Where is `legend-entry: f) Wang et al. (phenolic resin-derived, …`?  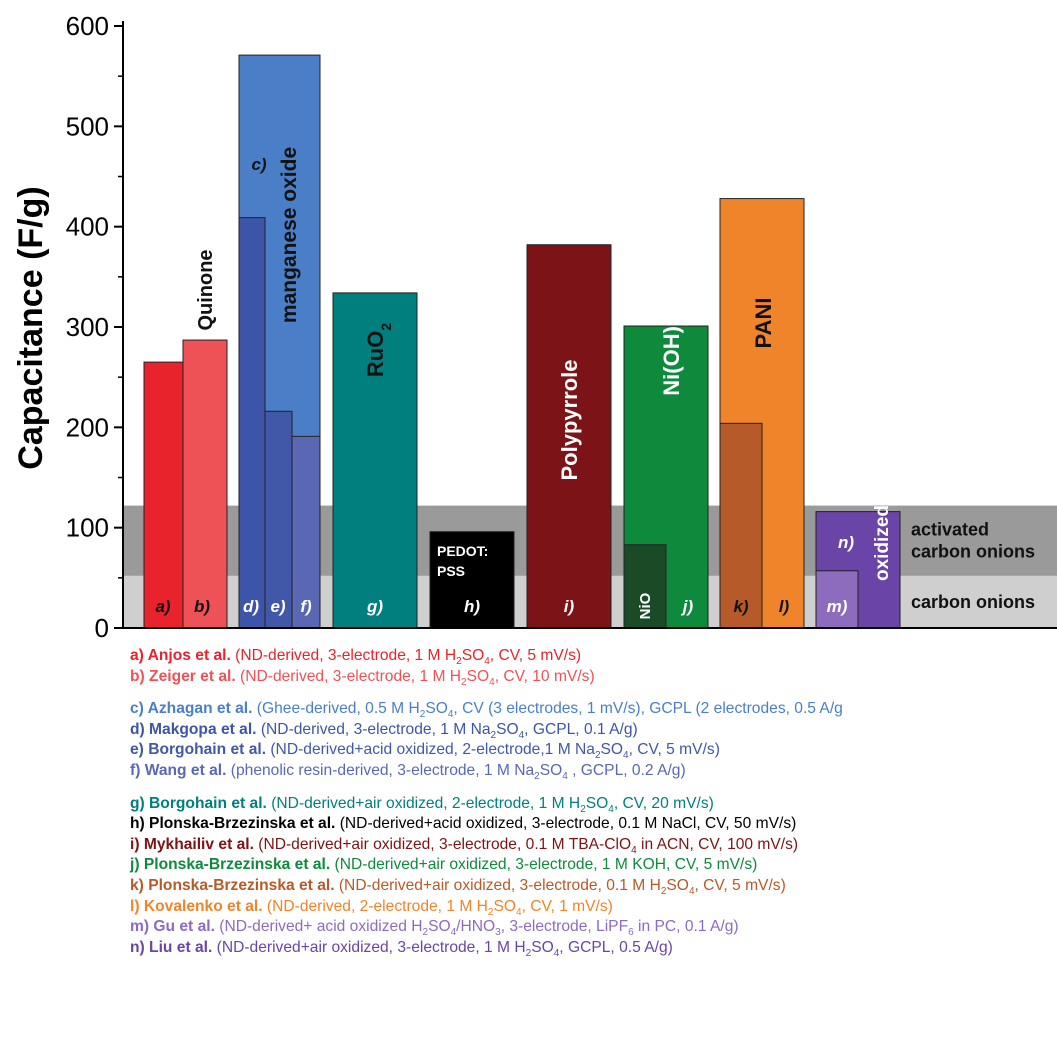
legend-entry: f) Wang et al. (phenolic resin-derived, … is located at coordinates (592, 771).